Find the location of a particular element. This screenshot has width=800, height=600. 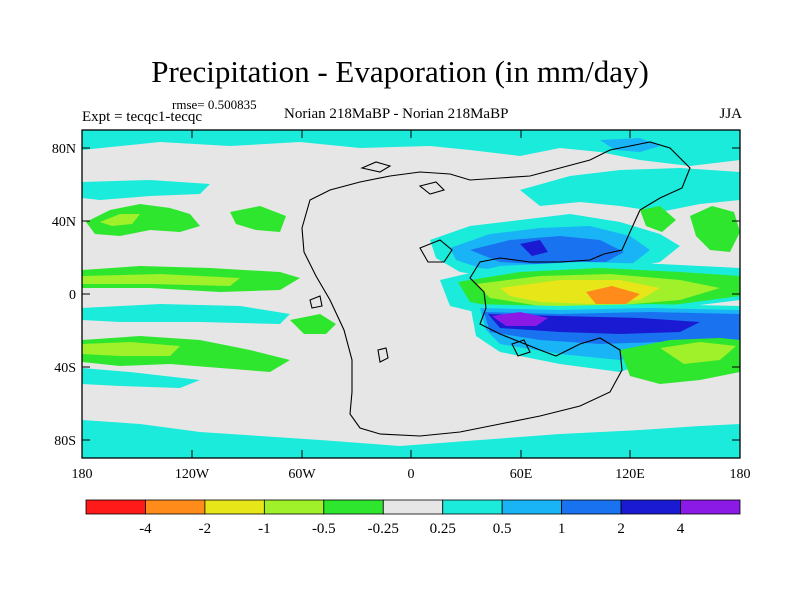

contour-seq-east-violet is located at coordinates (520, 319).